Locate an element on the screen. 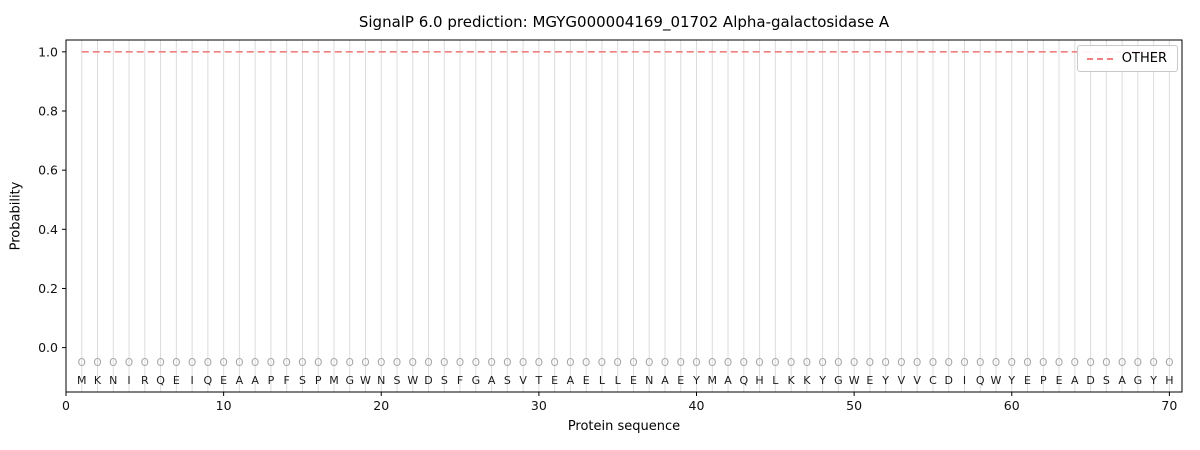  y-tick-label: 0.2 is located at coordinates (48, 288).